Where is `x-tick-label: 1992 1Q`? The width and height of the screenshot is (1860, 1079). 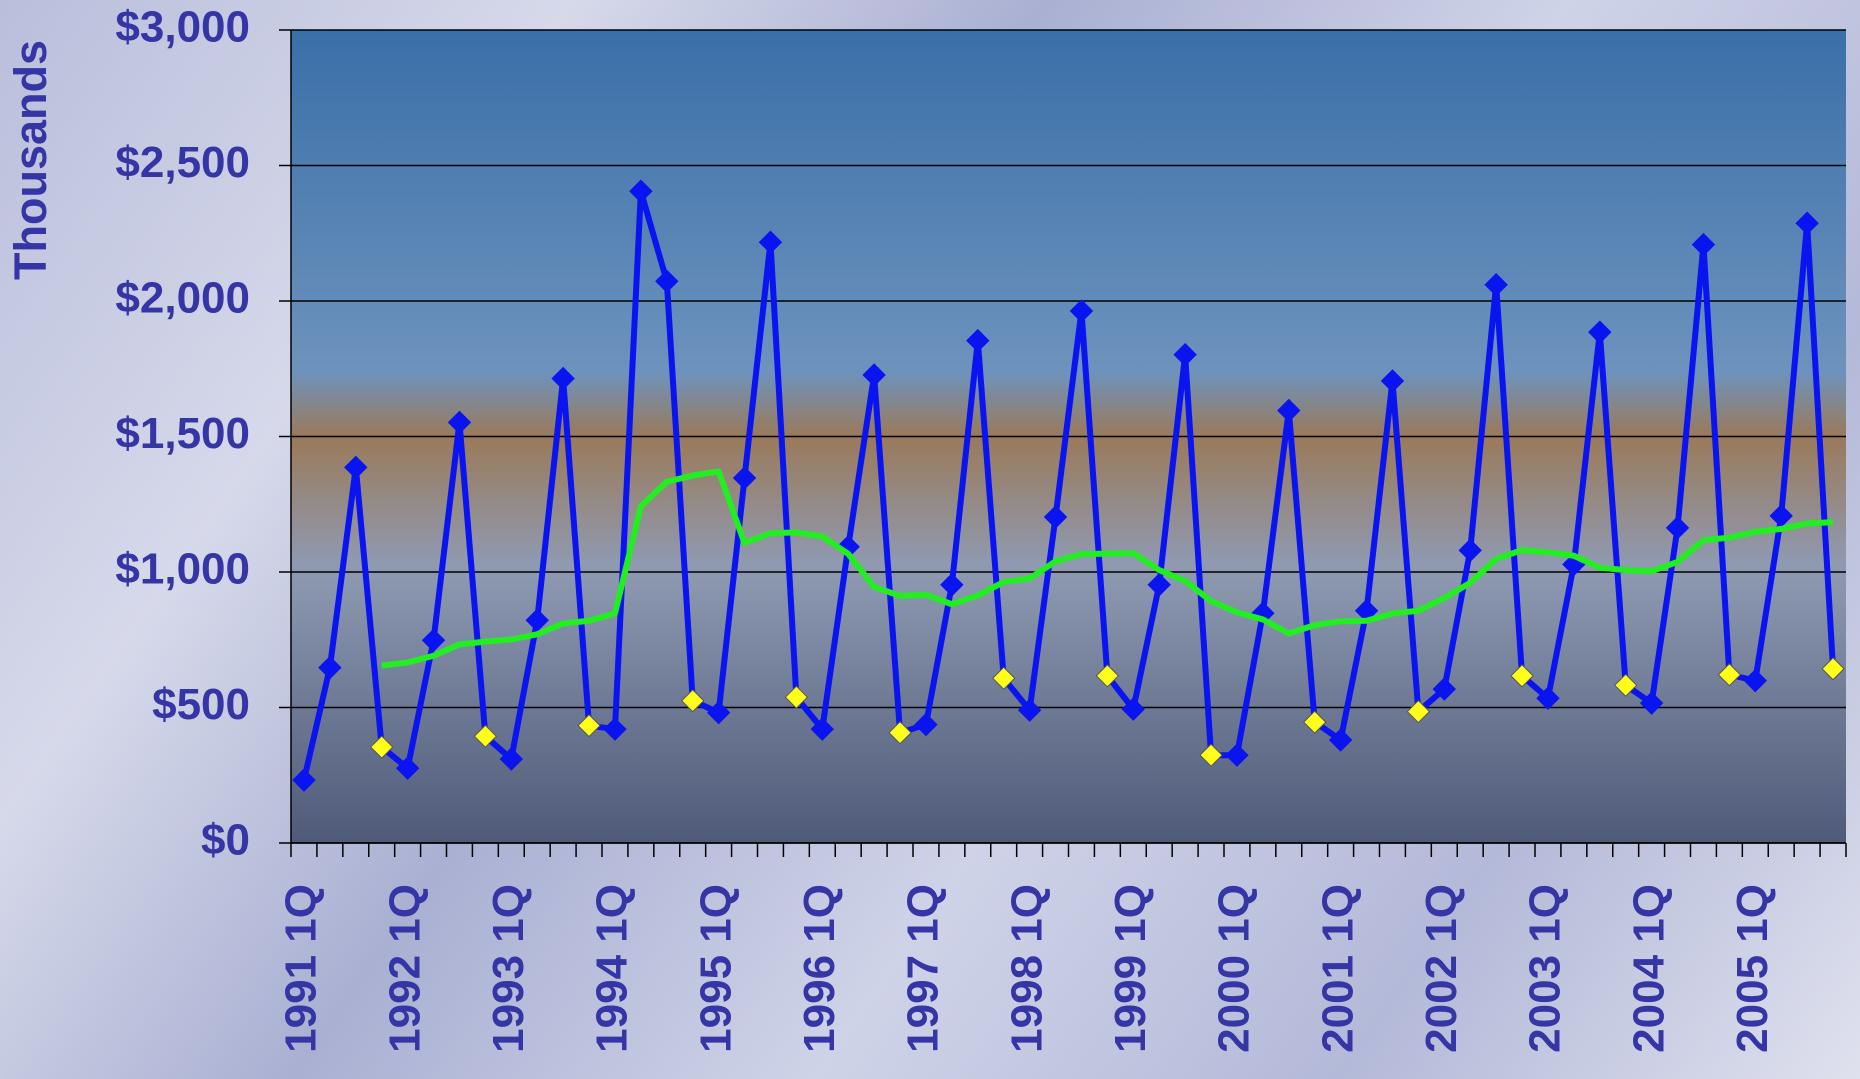
x-tick-label: 1992 1Q is located at coordinates (404, 968).